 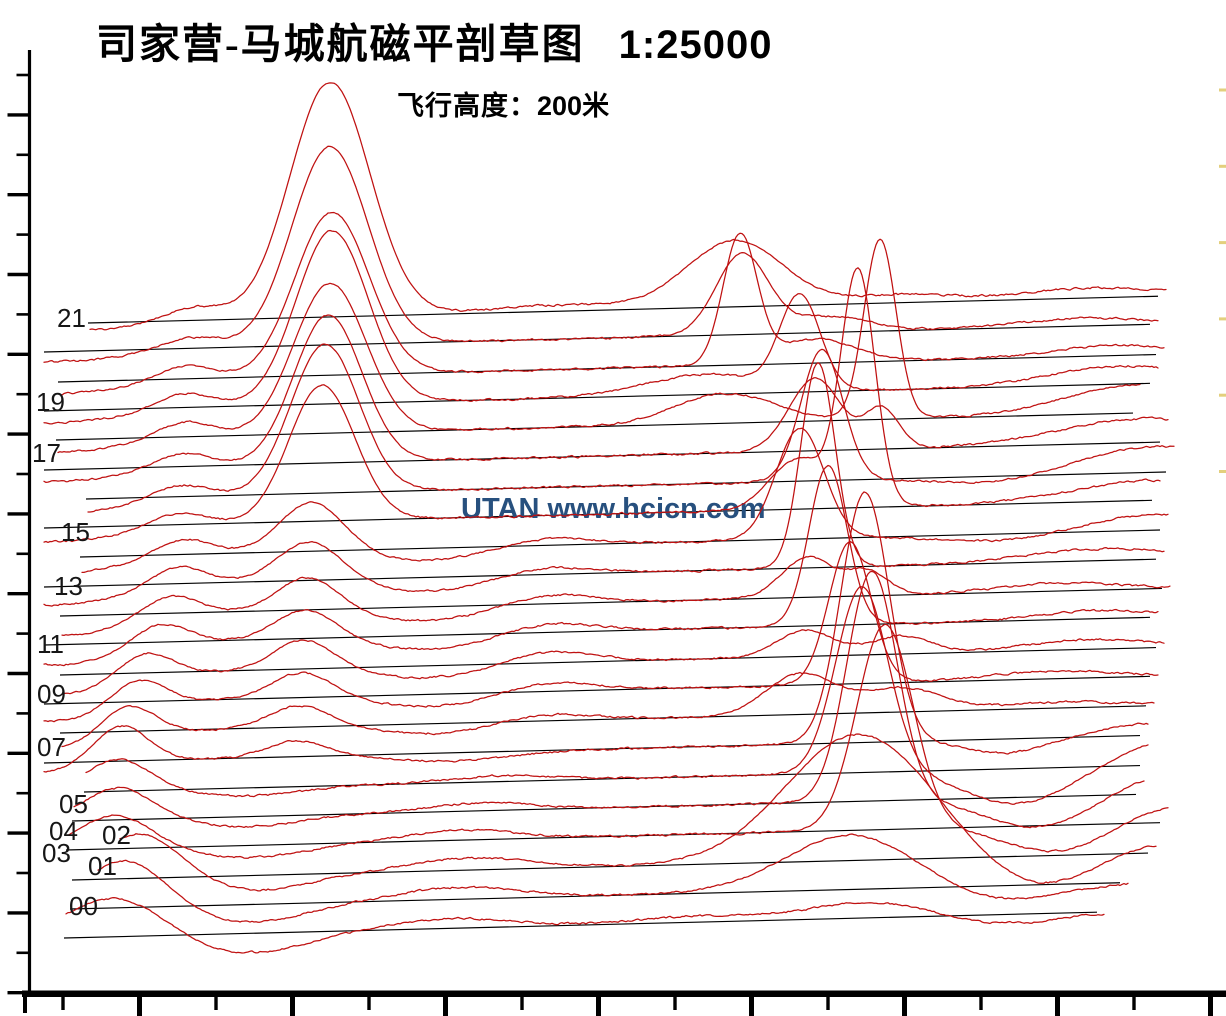 What do you see at coordinates (624, 993) in the screenshot?
I see `x-axis-line` at bounding box center [624, 993].